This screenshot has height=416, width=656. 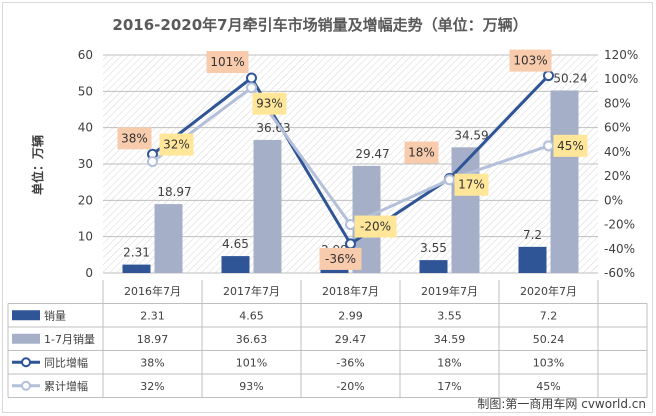 What do you see at coordinates (85, 200) in the screenshot?
I see `y-tick-label: 20` at bounding box center [85, 200].